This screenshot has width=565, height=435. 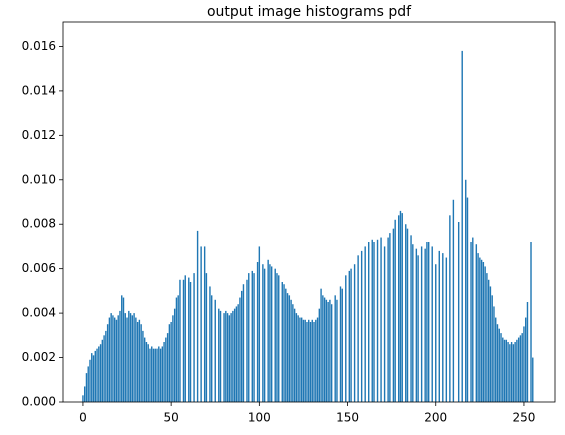 What do you see at coordinates (39, 135) in the screenshot?
I see `y-tick-label: 0.012` at bounding box center [39, 135].